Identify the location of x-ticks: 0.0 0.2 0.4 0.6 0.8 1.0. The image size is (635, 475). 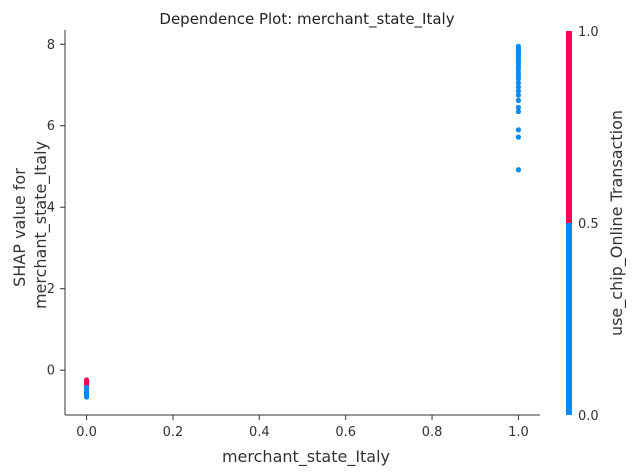
(302, 427).